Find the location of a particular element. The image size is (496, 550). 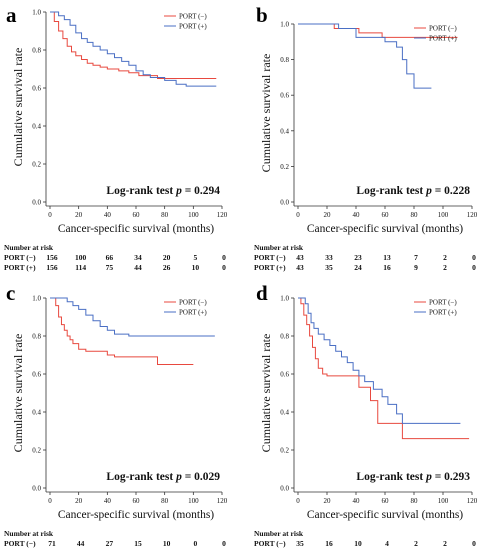

panel-letter: b is located at coordinates (262, 15).